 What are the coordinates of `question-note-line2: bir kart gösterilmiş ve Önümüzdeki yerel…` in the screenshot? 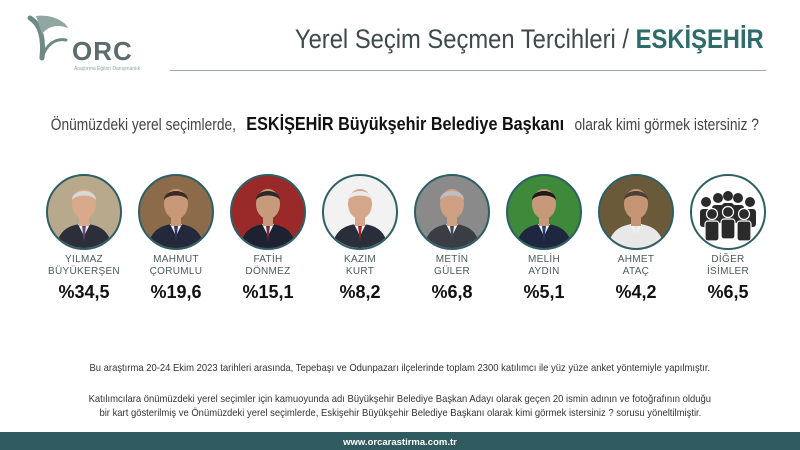 It's located at (400, 413).